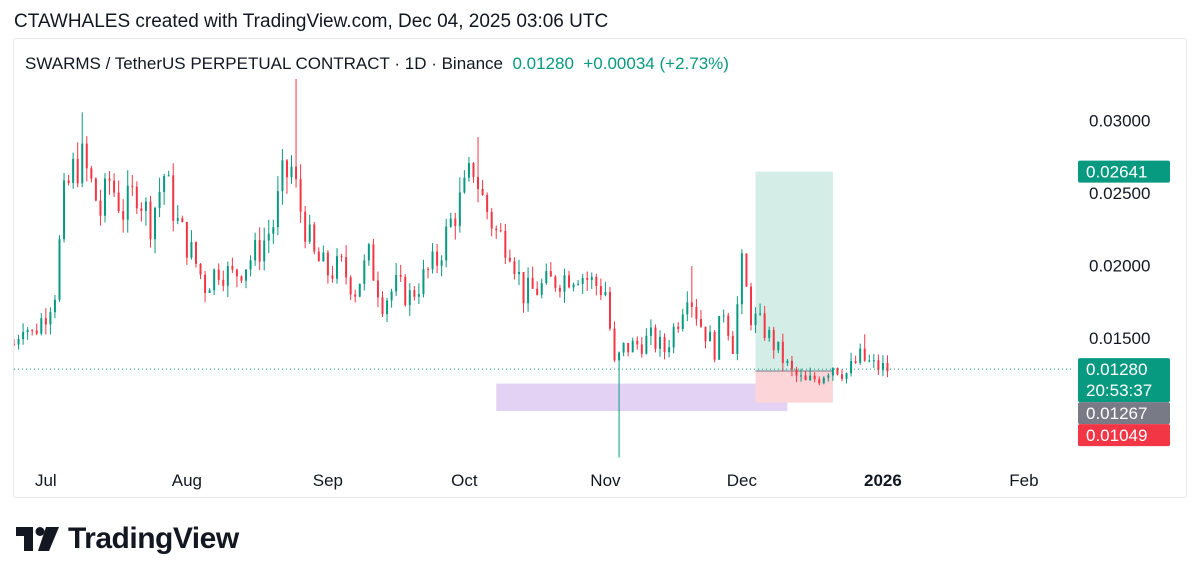 Image resolution: width=1200 pixels, height=584 pixels. Describe the element at coordinates (328, 480) in the screenshot. I see `x-tick-label: Sep` at that location.